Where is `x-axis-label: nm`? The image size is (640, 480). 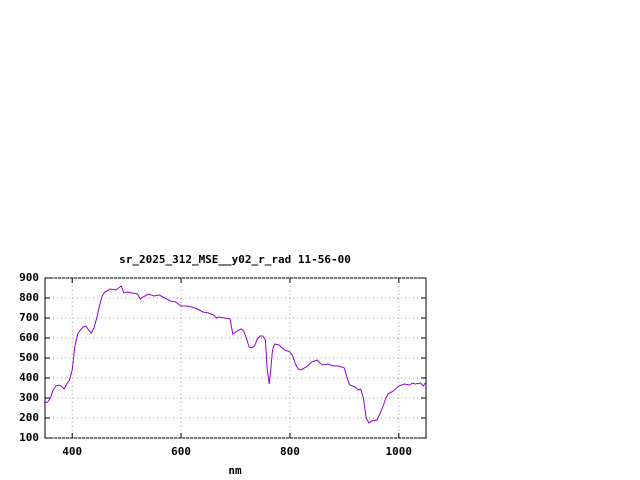
x-axis-label: nm is located at coordinates (235, 470).